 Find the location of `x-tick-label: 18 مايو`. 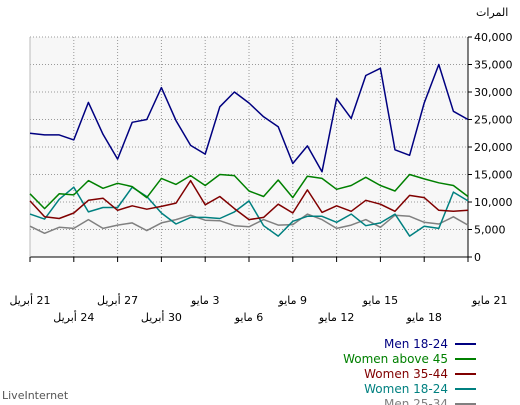

x-tick-label: 18 مايو is located at coordinates (423, 317).